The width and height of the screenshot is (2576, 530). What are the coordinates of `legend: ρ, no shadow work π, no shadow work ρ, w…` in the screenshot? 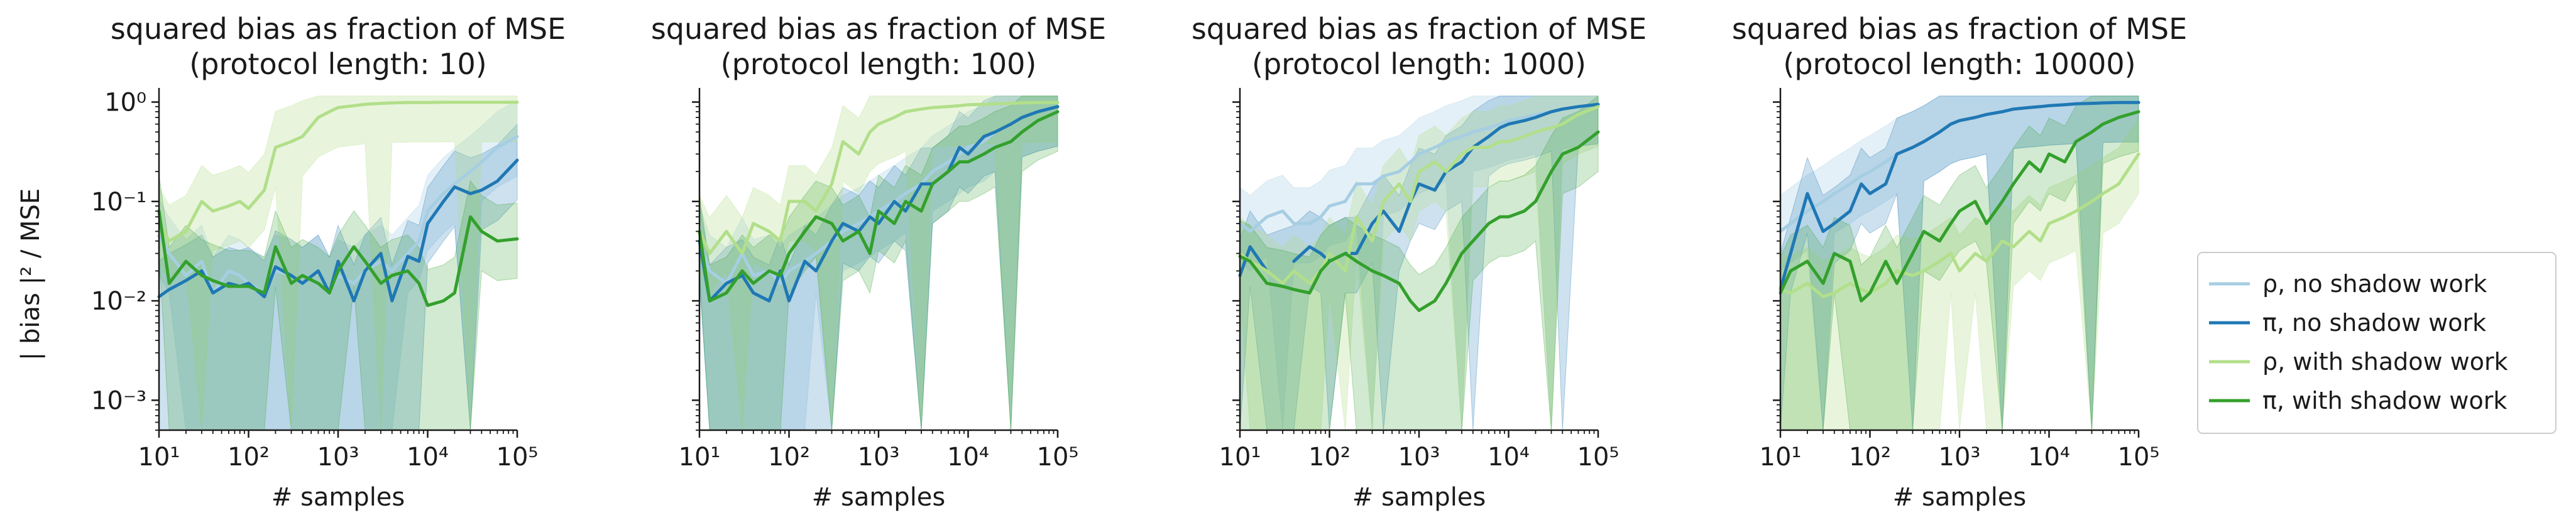 It's located at (2377, 343).